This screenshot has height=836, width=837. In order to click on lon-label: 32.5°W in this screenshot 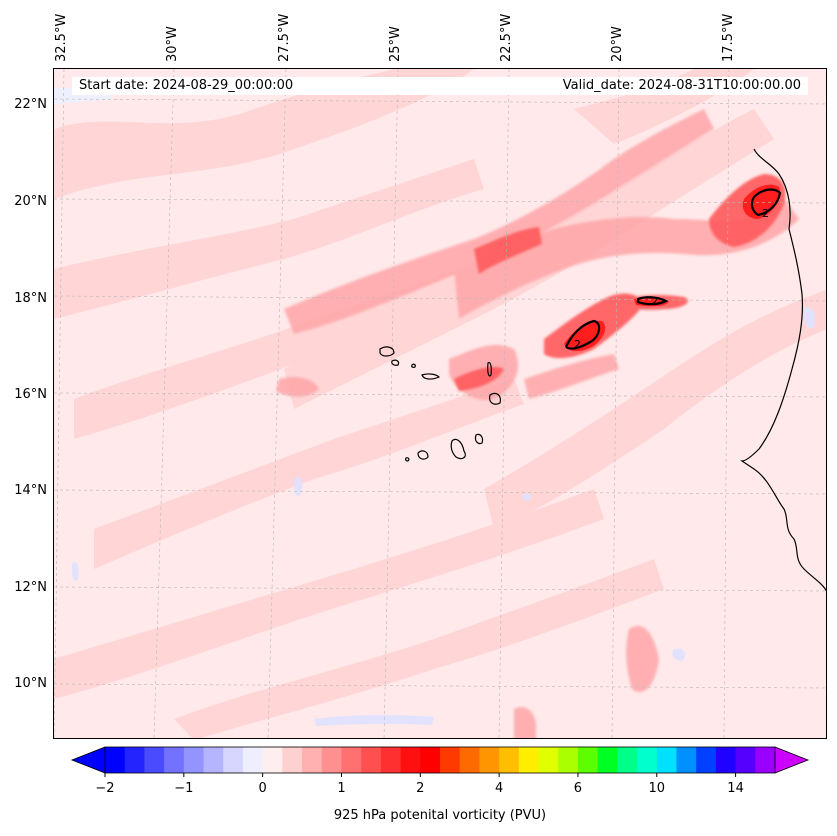, I will do `click(61, 37)`.